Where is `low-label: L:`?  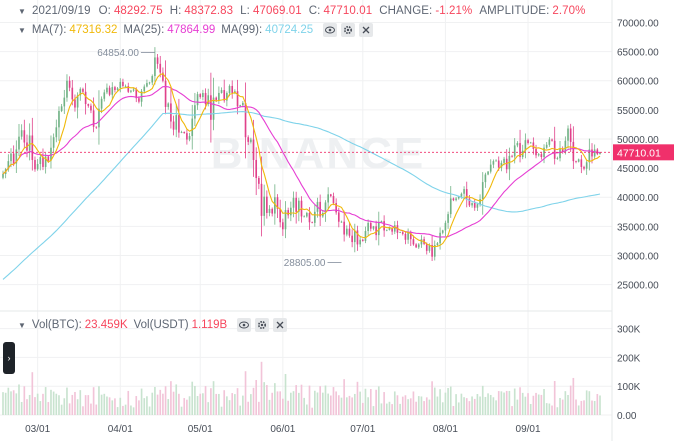 low-label: L: is located at coordinates (245, 11).